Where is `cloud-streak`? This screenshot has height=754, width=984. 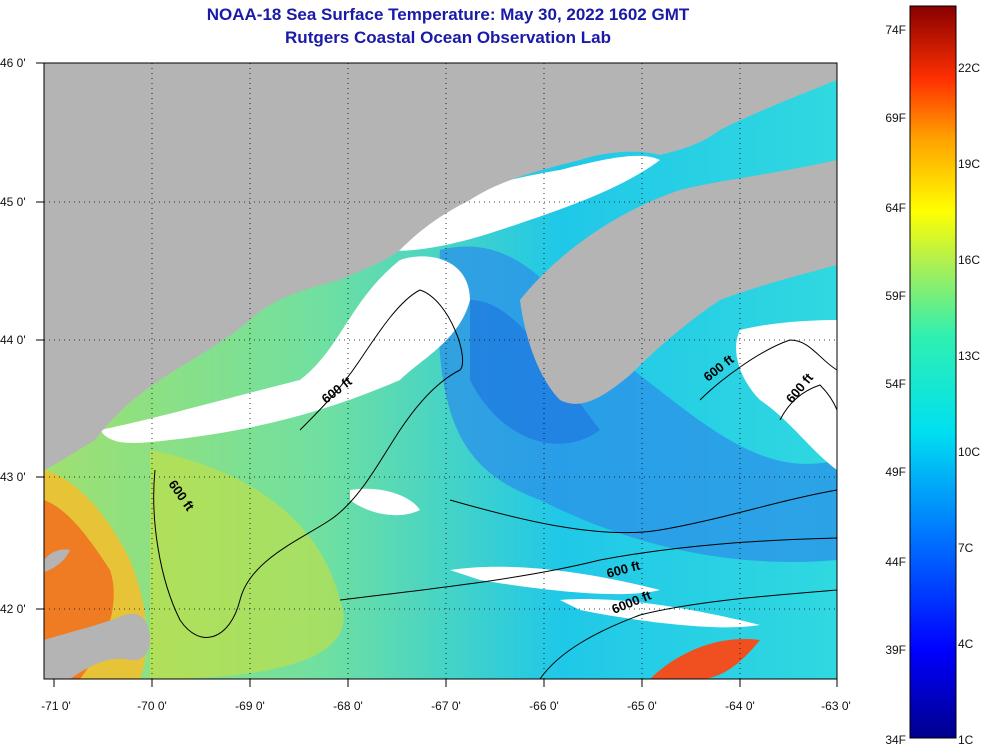 cloud-streak is located at coordinates (555, 580).